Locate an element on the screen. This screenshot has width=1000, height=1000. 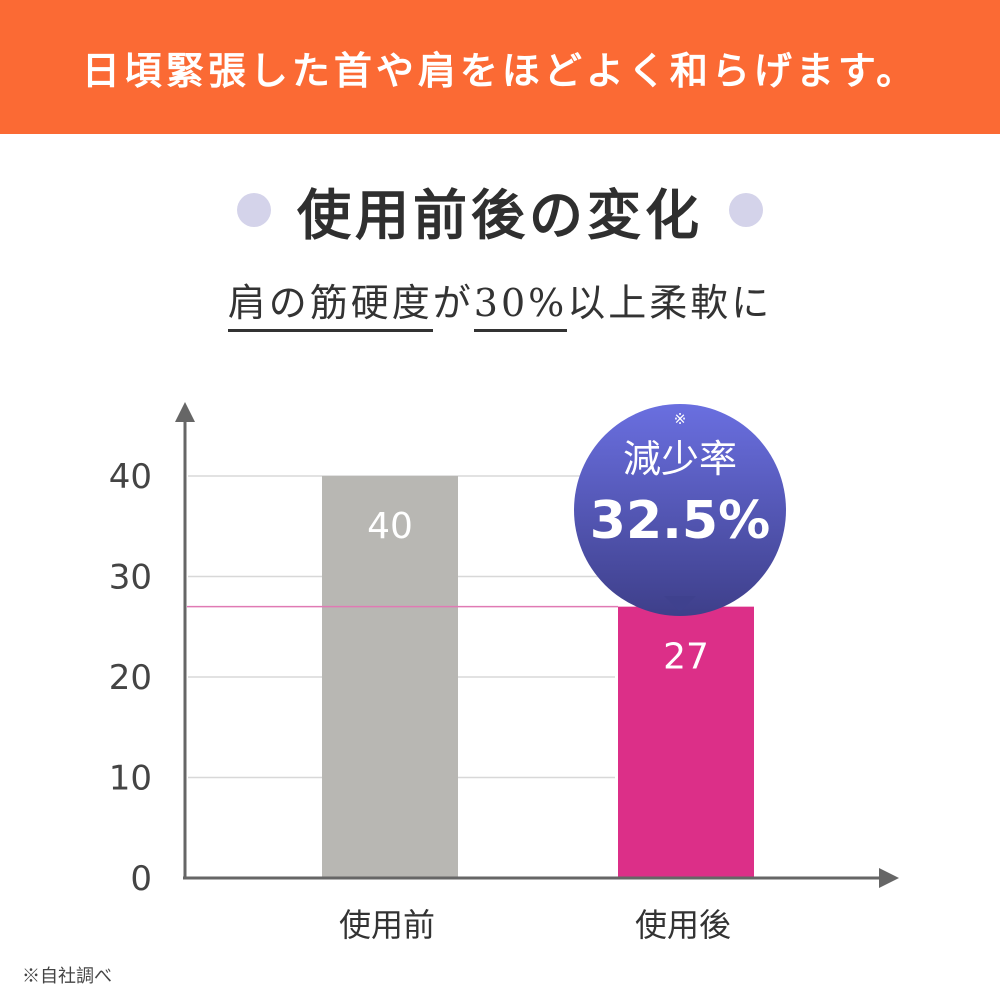
y-tick-label: 40 is located at coordinates (130, 477).